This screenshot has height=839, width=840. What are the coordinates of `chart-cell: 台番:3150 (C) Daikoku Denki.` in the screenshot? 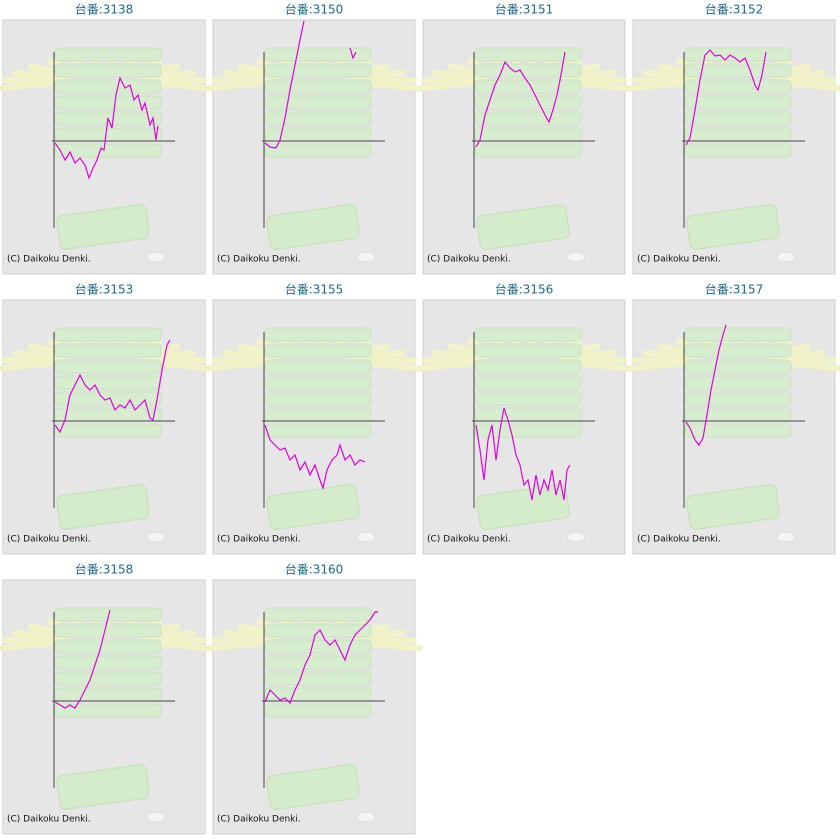 It's located at (314, 138).